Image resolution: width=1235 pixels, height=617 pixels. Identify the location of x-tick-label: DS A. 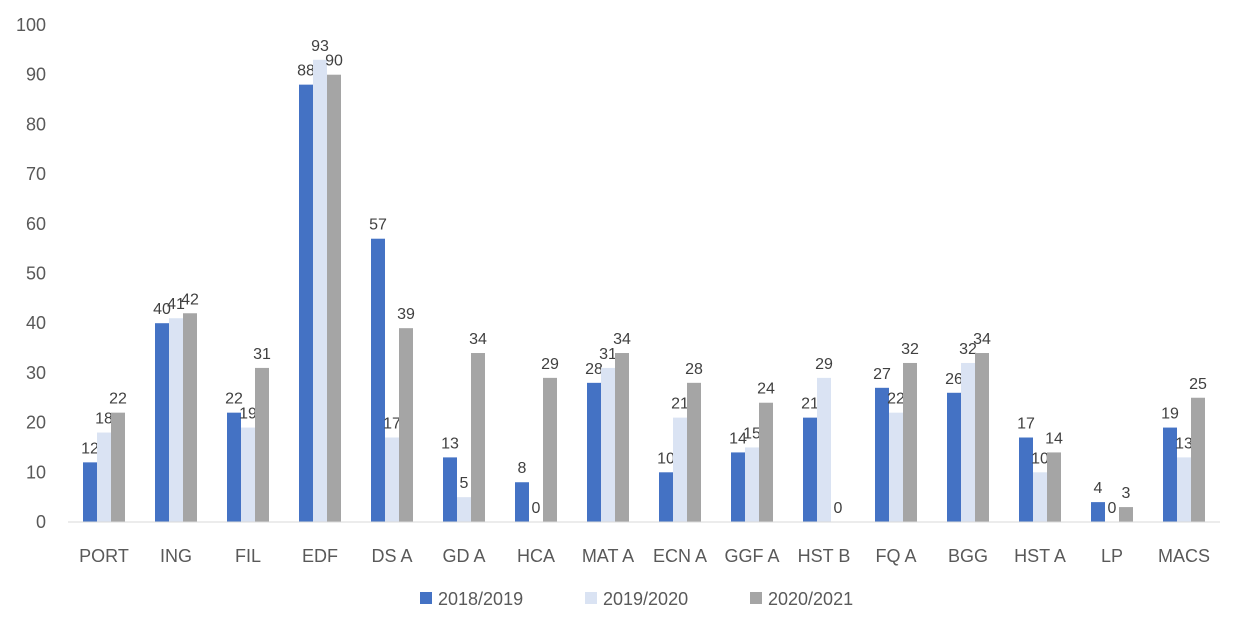
(391, 556).